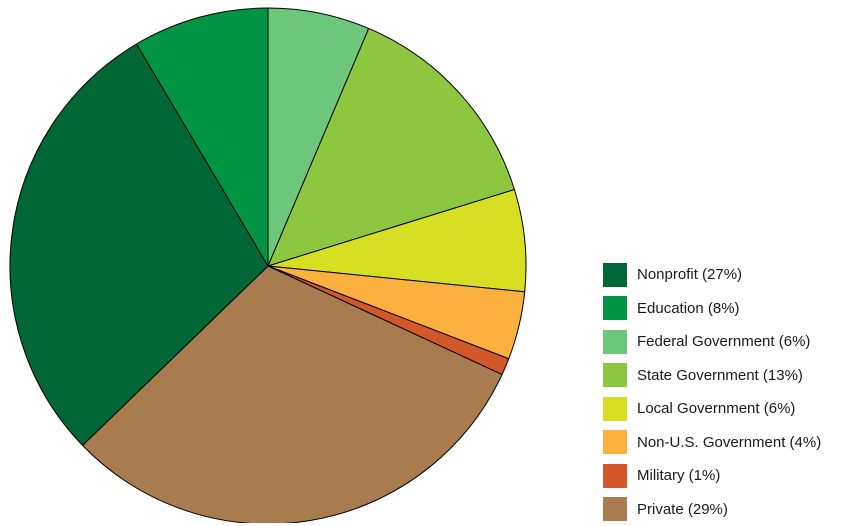  Describe the element at coordinates (688, 308) in the screenshot. I see `legend-label: Education (8%)` at that location.